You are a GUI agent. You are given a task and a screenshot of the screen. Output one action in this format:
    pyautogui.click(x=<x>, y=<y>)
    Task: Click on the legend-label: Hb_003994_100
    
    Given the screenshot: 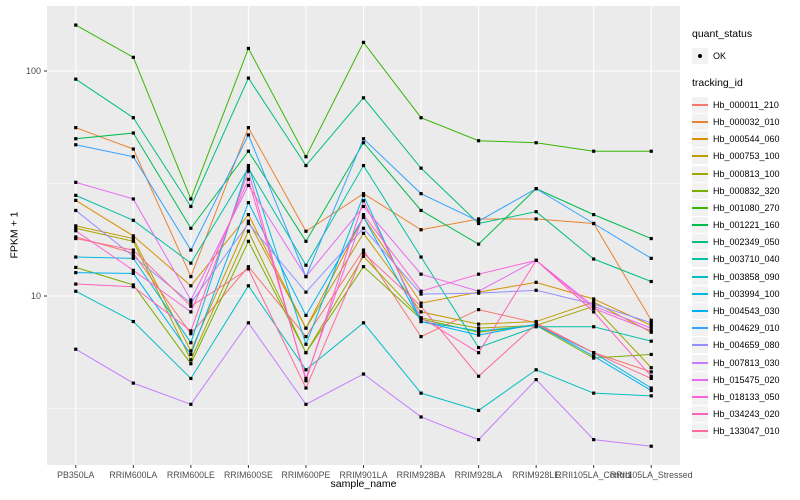 What is the action you would take?
    pyautogui.click(x=746, y=293)
    